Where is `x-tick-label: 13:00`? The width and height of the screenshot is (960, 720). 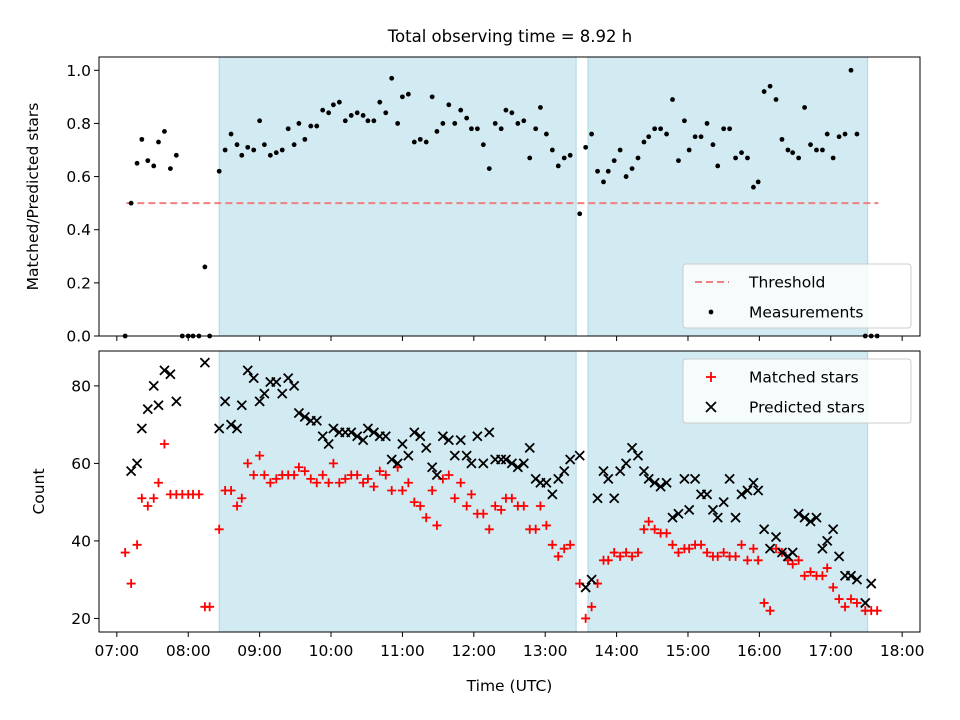
x-tick-label: 13:00 is located at coordinates (545, 651).